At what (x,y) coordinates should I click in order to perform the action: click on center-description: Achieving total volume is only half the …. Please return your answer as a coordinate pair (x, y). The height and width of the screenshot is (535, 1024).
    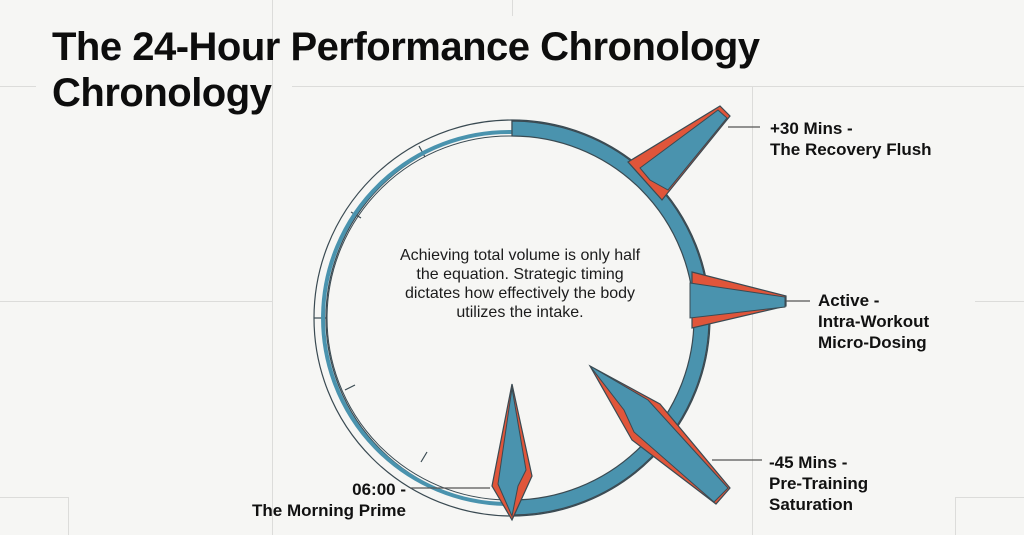
    Looking at the image, I should click on (520, 284).